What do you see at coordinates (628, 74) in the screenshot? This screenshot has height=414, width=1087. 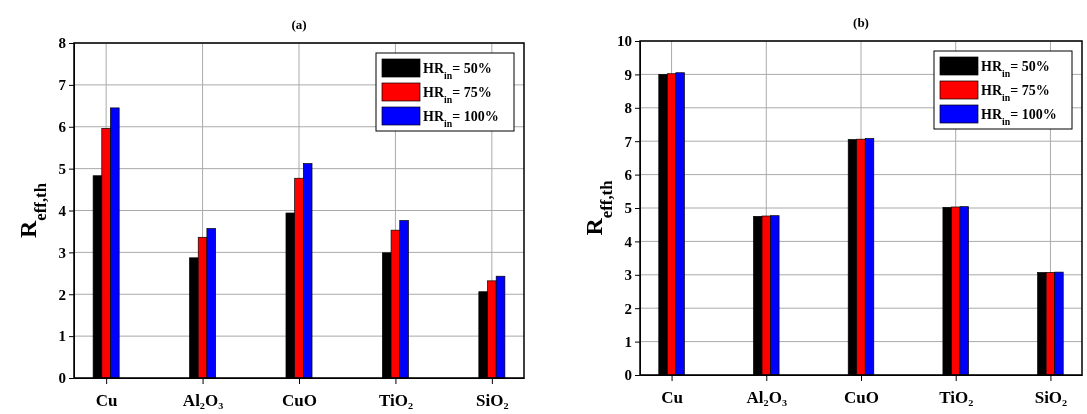 I see `y-tick-label: 9` at bounding box center [628, 74].